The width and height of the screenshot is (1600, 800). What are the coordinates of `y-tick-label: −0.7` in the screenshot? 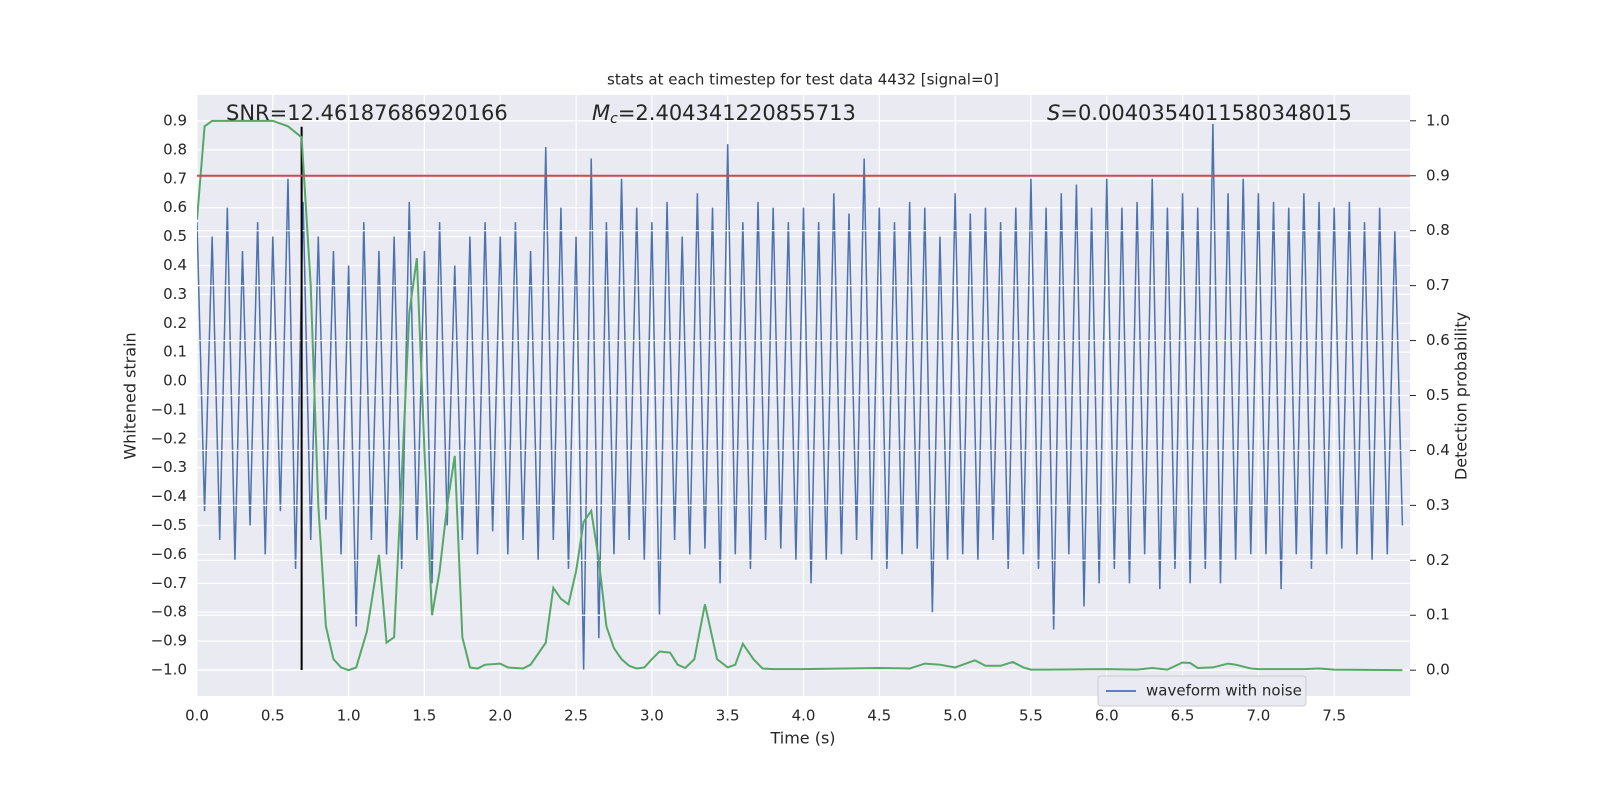 It's located at (169, 583).